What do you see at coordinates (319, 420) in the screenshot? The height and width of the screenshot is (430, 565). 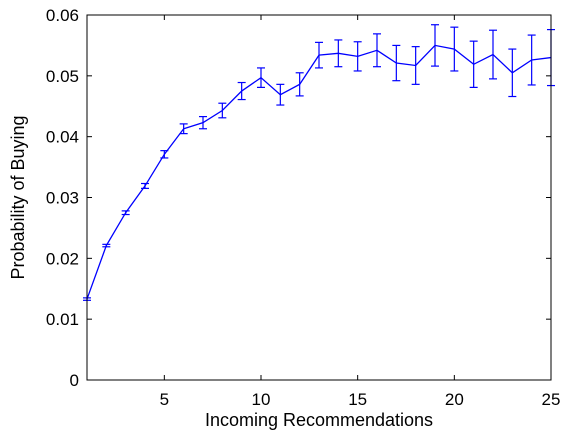 I see `x-axis-label: Incoming Recommendations` at bounding box center [319, 420].